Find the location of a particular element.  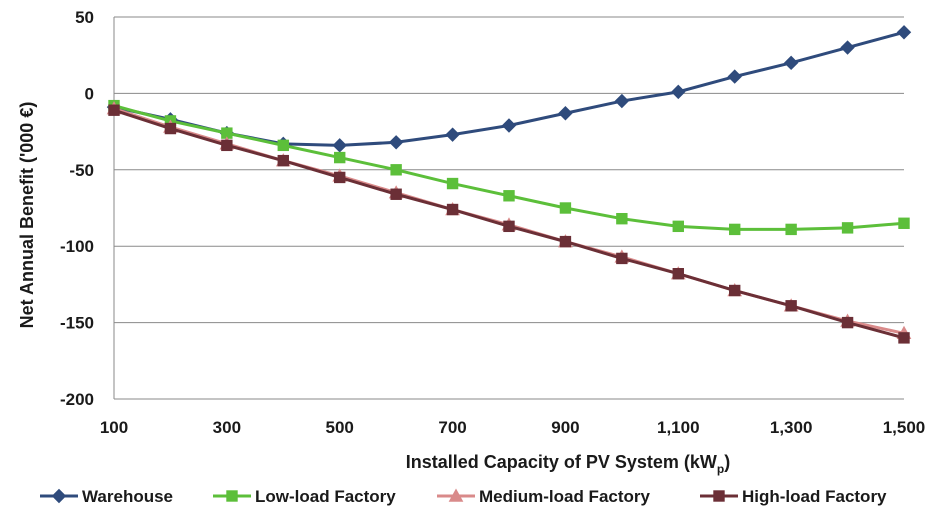

x-tick-label: 100 is located at coordinates (114, 427).